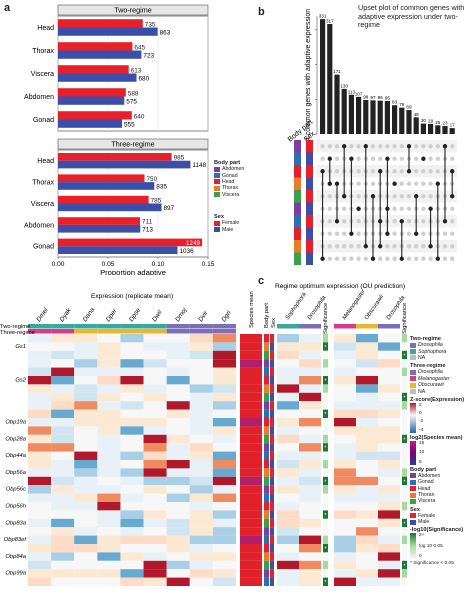  Describe the element at coordinates (427, 501) in the screenshot. I see `legend-label: Viscera` at that location.